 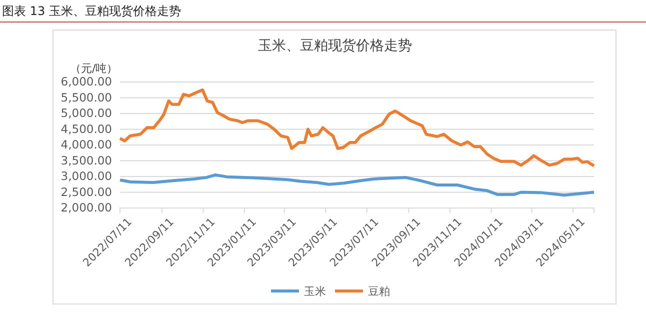 I want to click on y-tick-label: 2,500.00, so click(x=86, y=191).